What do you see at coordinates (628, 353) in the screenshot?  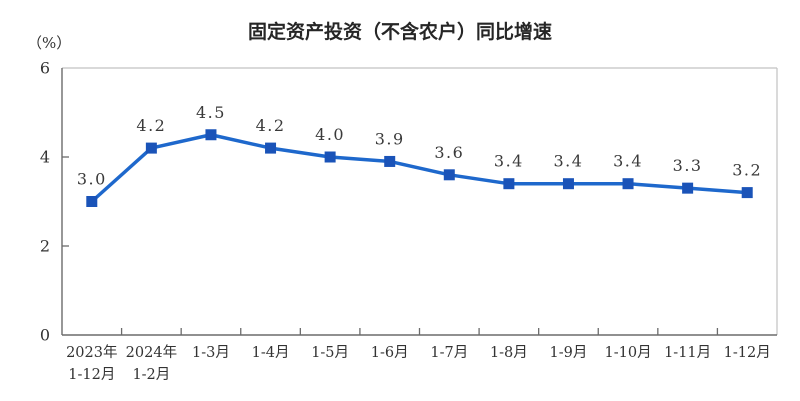 I see `x-axis-tick-label: 1-10月` at bounding box center [628, 353].